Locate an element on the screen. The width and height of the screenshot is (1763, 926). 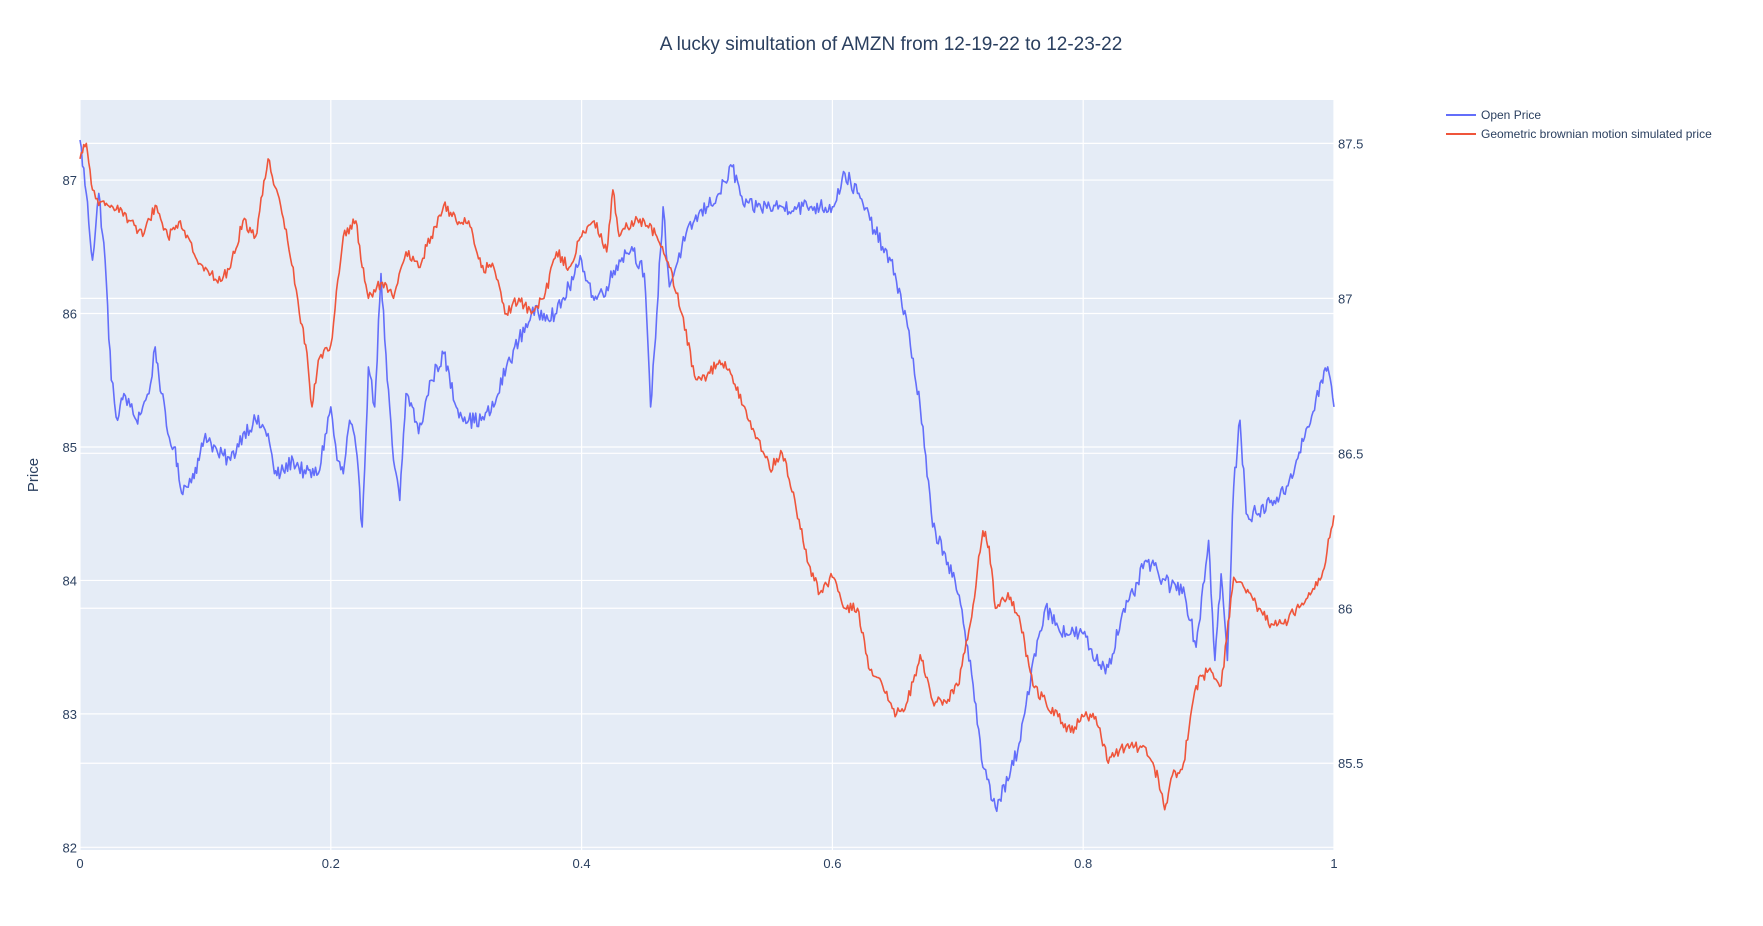
y-tick-label: 83 is located at coordinates (70, 714).